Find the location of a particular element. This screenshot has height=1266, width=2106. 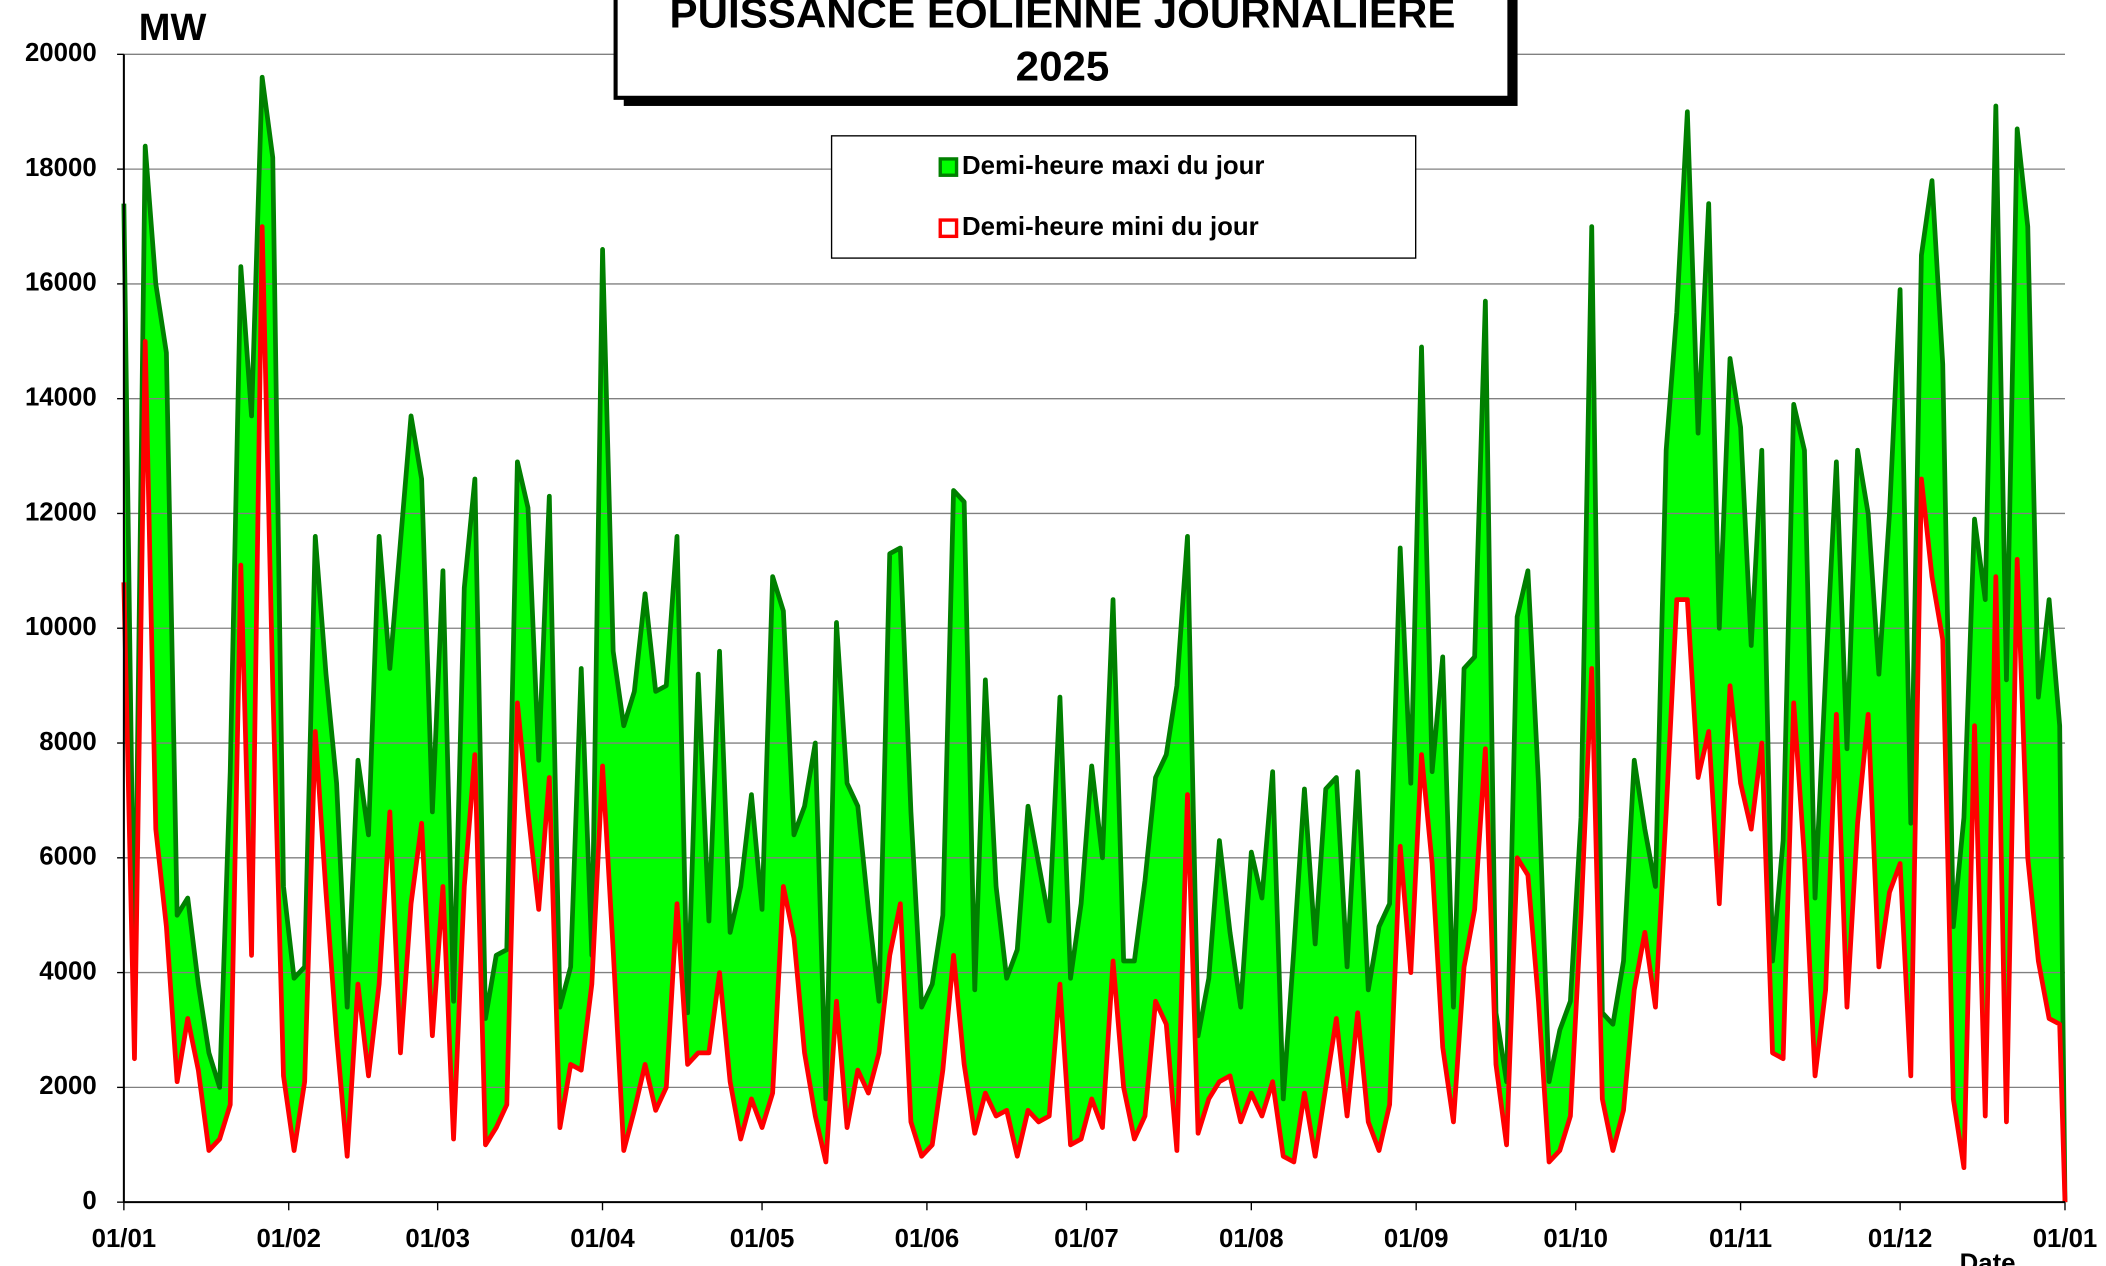

legend-frame is located at coordinates (1123, 197).